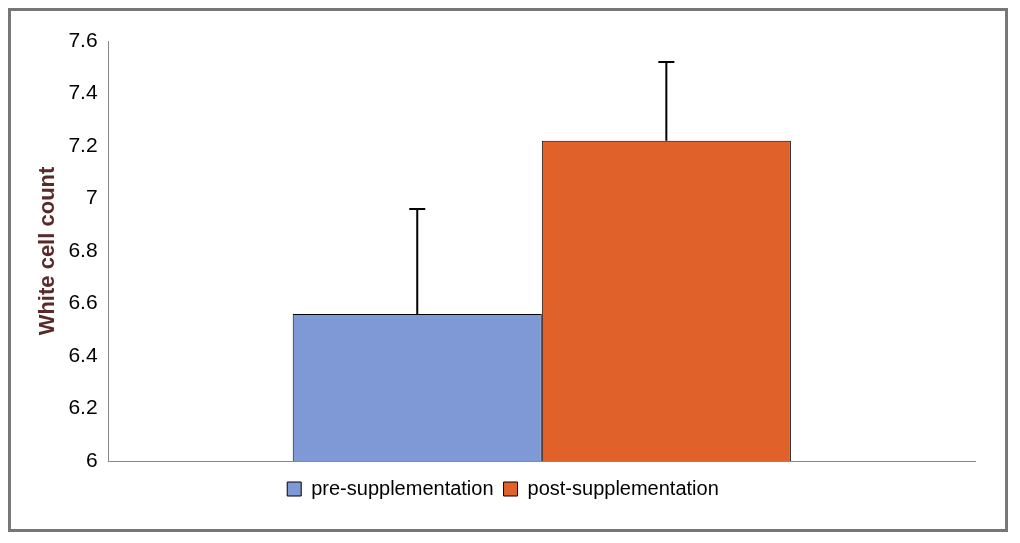 This screenshot has height=543, width=1020. What do you see at coordinates (91, 197) in the screenshot?
I see `y-tick-label: 7` at bounding box center [91, 197].